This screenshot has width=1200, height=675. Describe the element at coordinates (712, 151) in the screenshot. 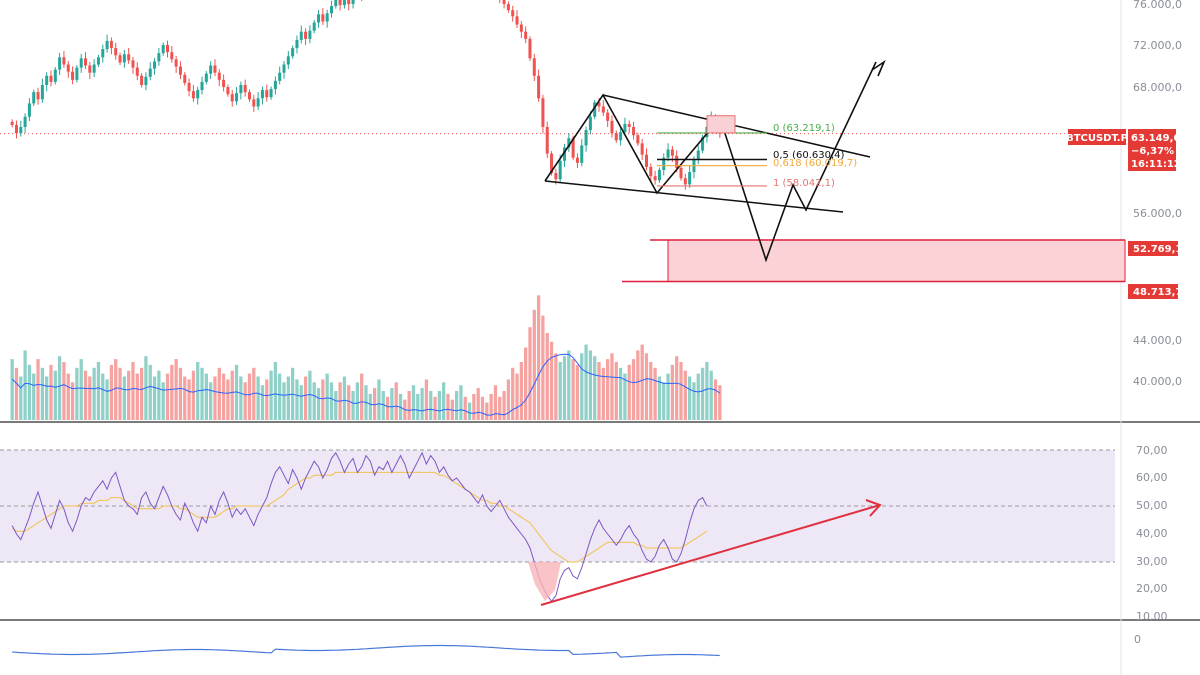

I see `fibonacci-levels` at that location.